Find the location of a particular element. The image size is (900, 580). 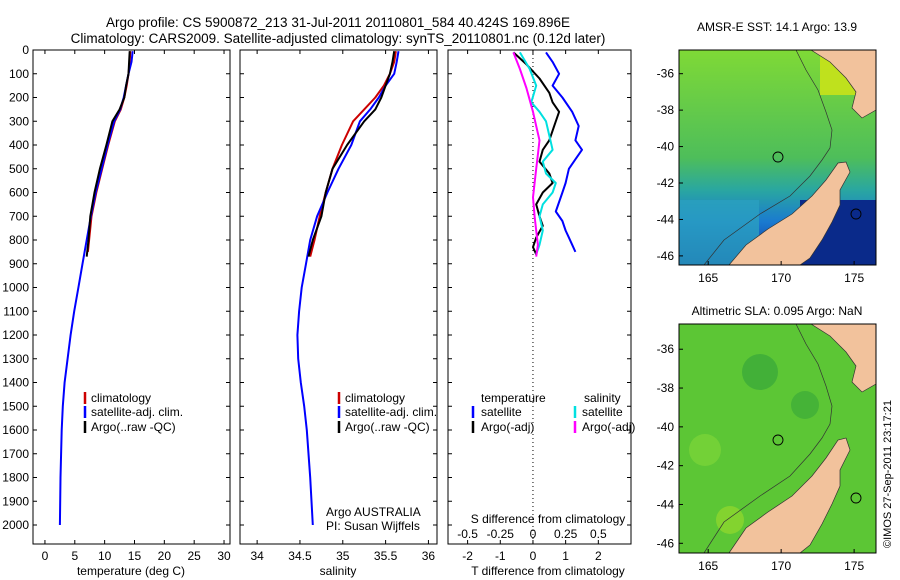

legend-label-t-satellite: satellite is located at coordinates (501, 412).